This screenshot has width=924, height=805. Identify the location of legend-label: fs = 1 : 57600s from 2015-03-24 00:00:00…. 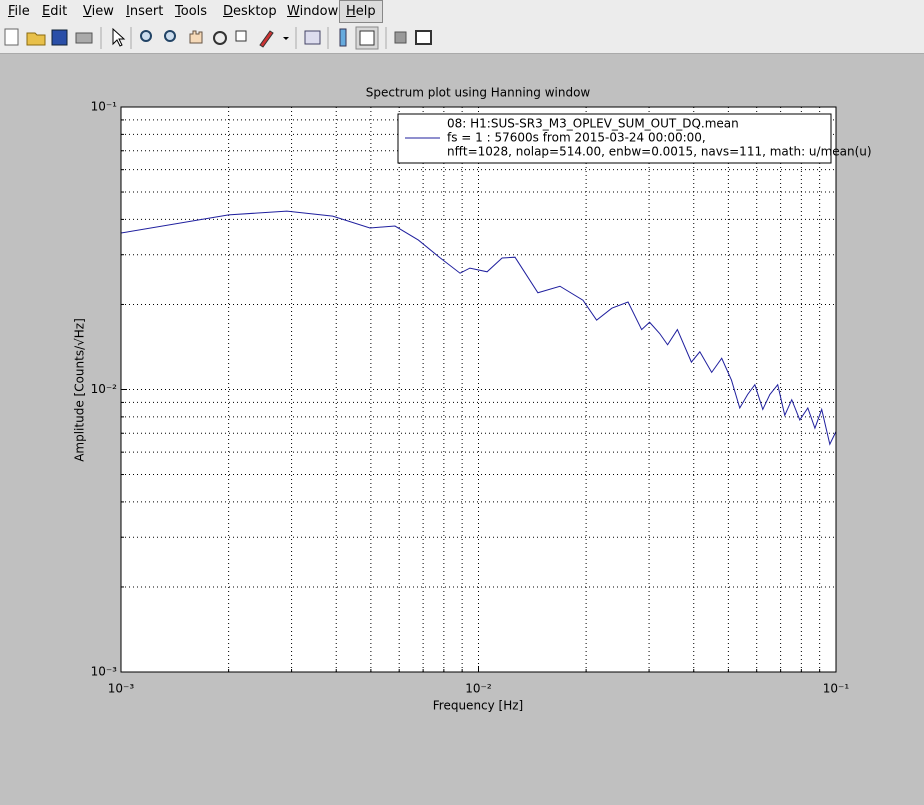
(576, 138).